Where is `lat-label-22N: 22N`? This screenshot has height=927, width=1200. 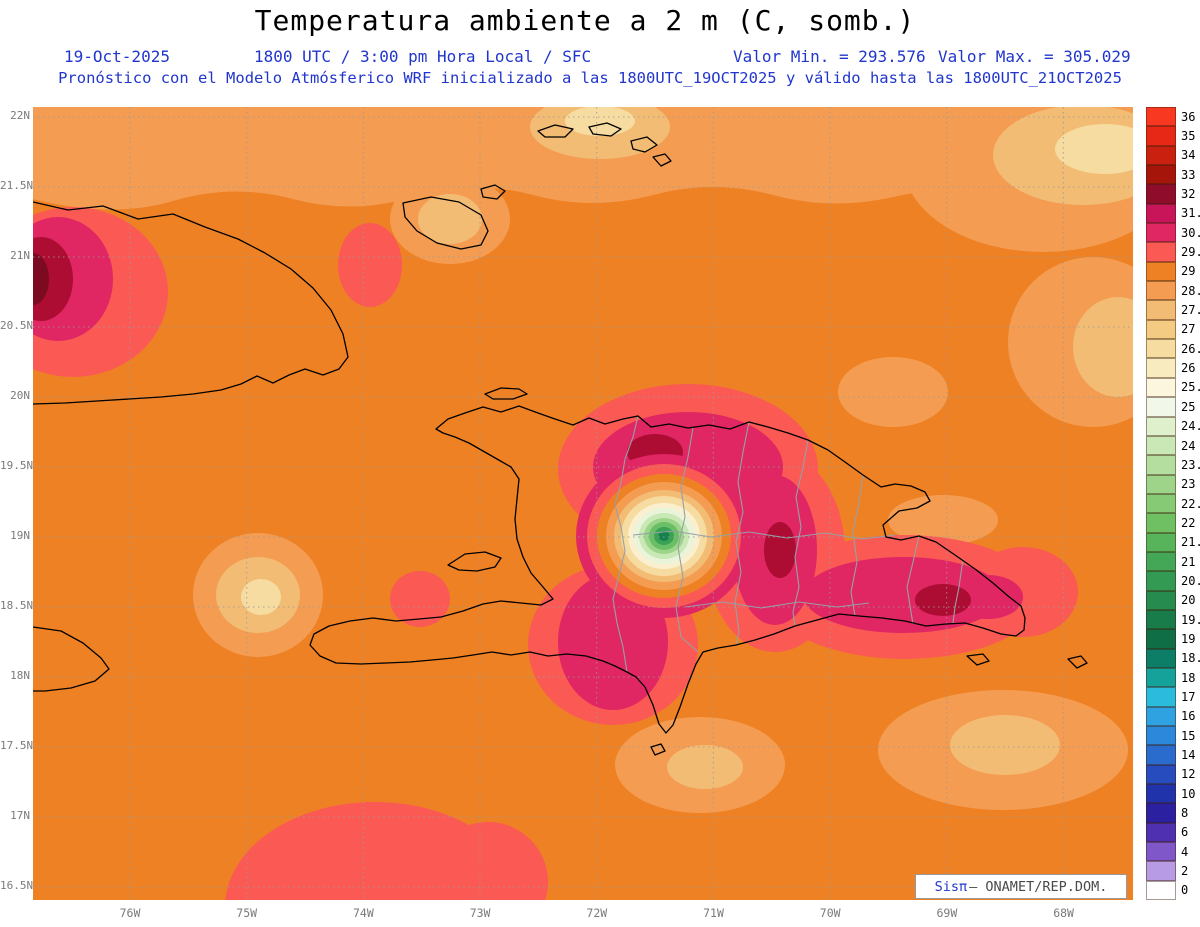 lat-label-22N: 22N is located at coordinates (20, 115).